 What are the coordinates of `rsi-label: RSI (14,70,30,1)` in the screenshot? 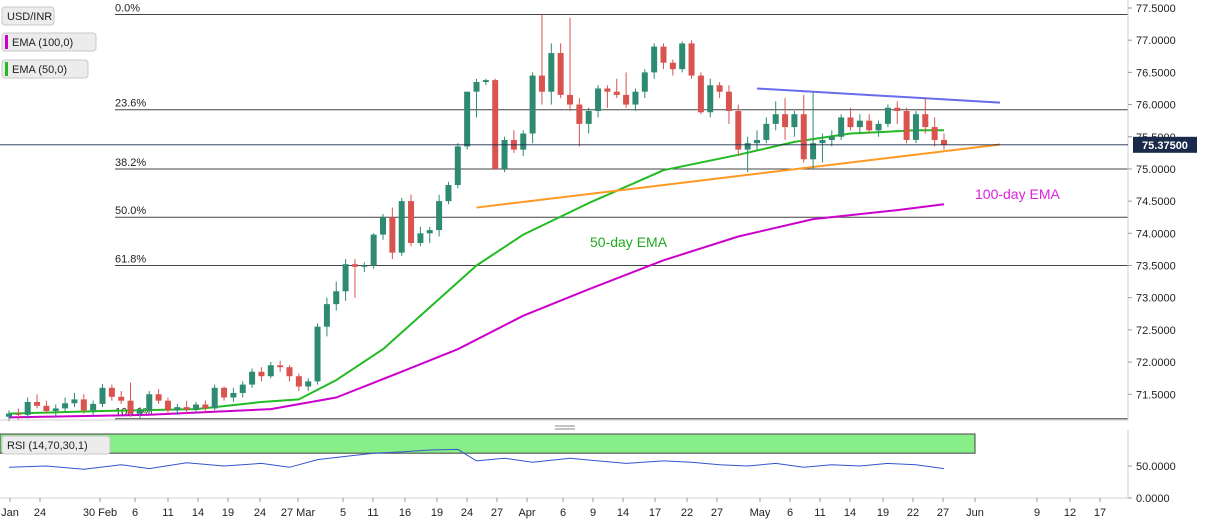 It's located at (56, 445).